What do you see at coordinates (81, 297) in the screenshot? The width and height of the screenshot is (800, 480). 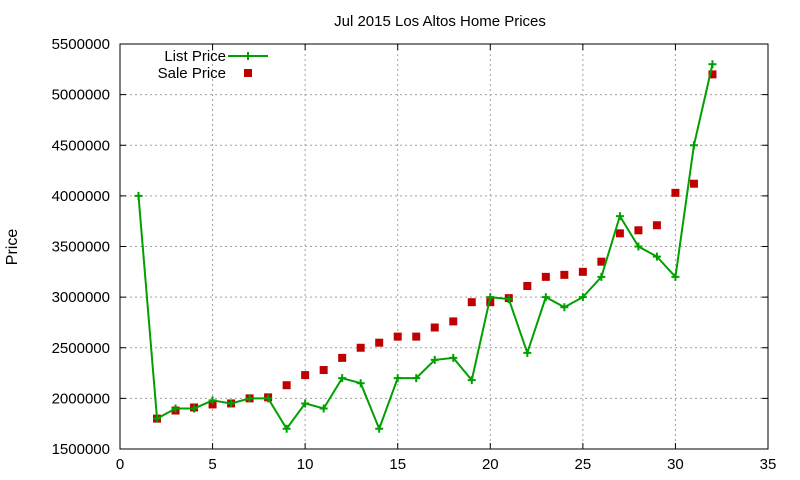 I see `y-tick-label: 3000000` at bounding box center [81, 297].